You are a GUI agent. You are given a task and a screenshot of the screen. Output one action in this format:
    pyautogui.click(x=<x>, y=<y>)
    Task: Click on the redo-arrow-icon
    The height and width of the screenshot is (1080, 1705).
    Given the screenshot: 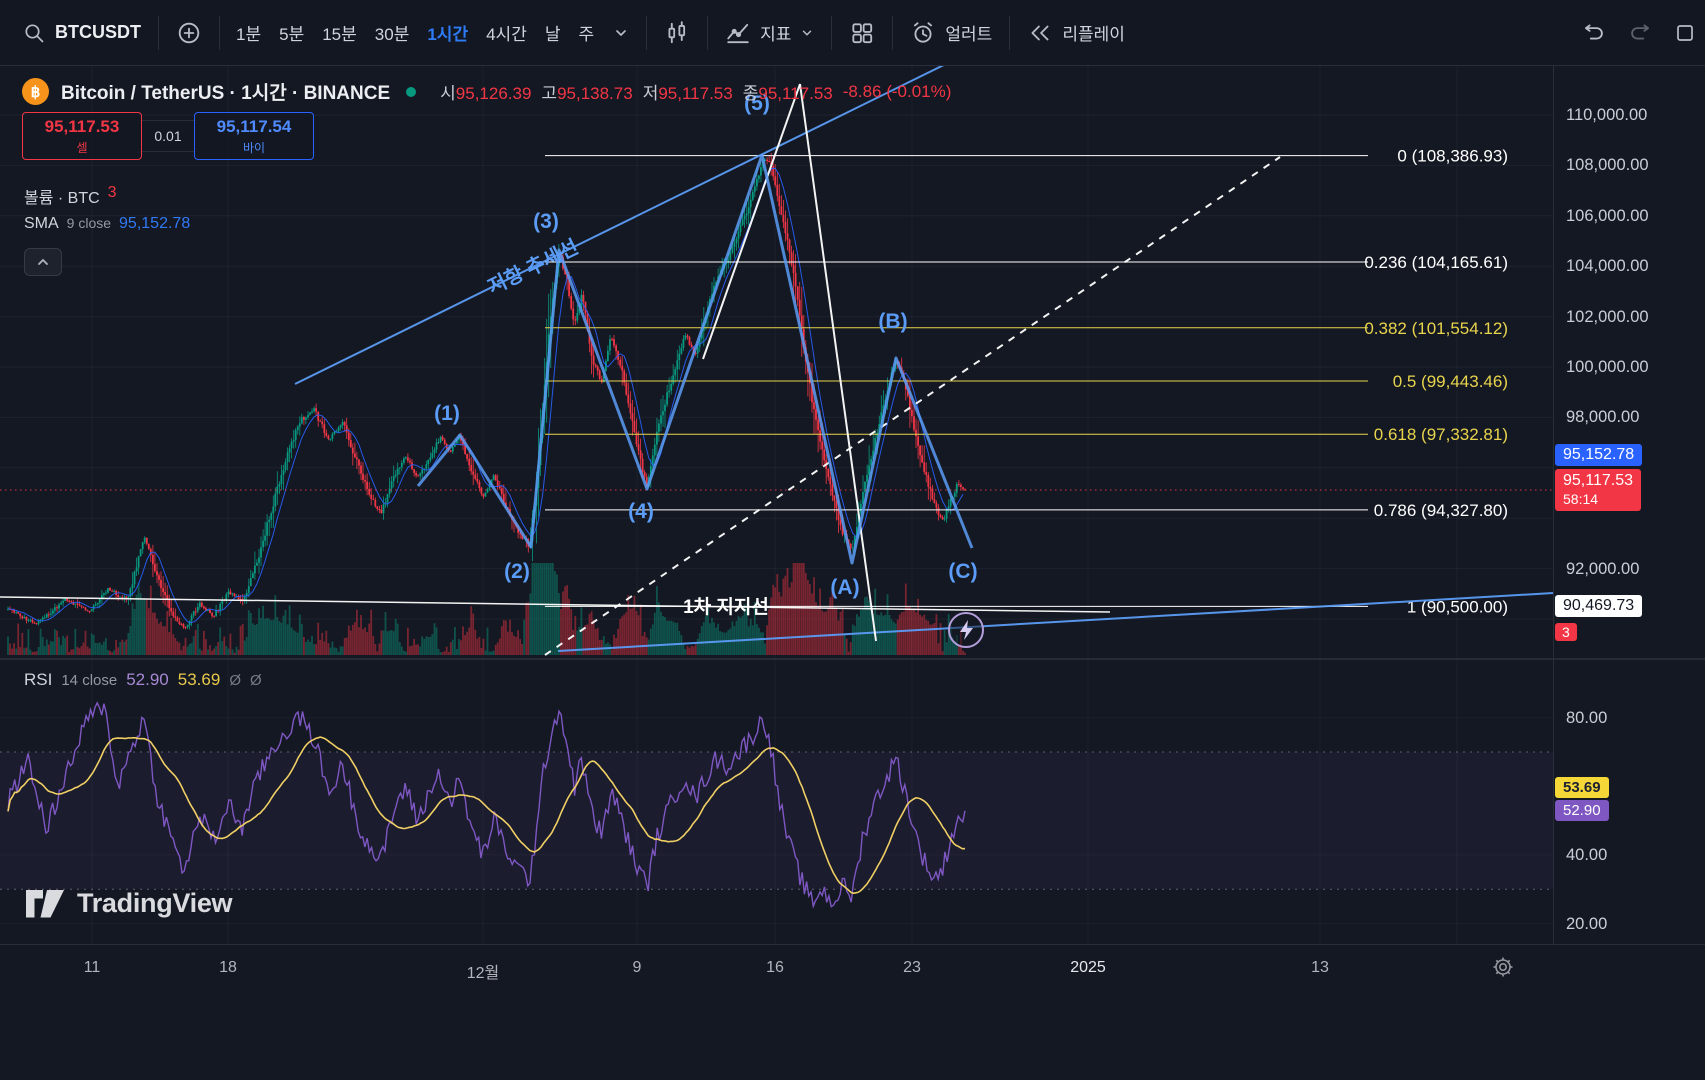 What is the action you would take?
    pyautogui.click(x=1640, y=33)
    